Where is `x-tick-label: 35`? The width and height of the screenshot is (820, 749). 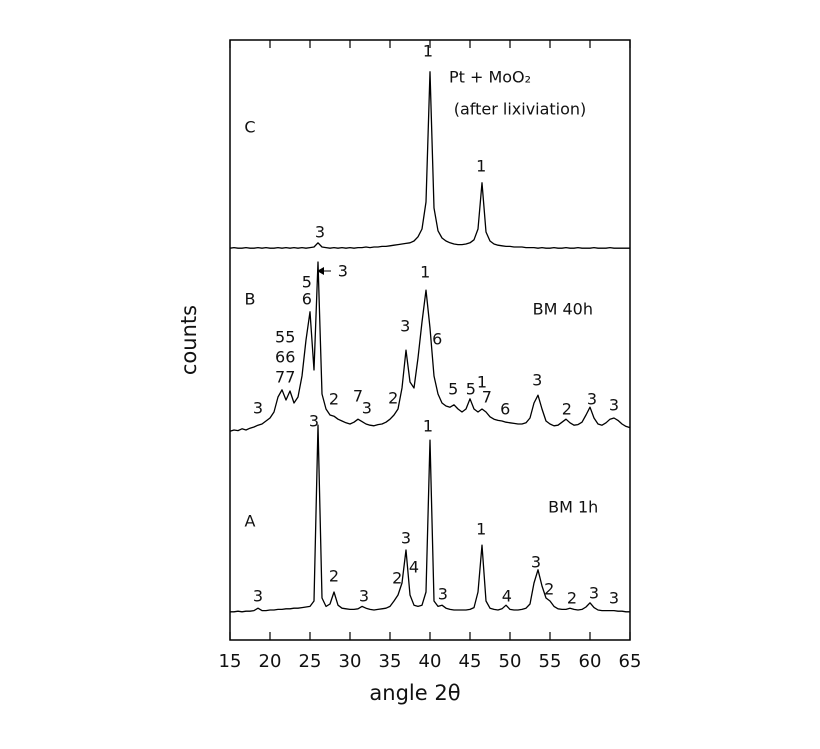
x-tick-label: 35 is located at coordinates (390, 661).